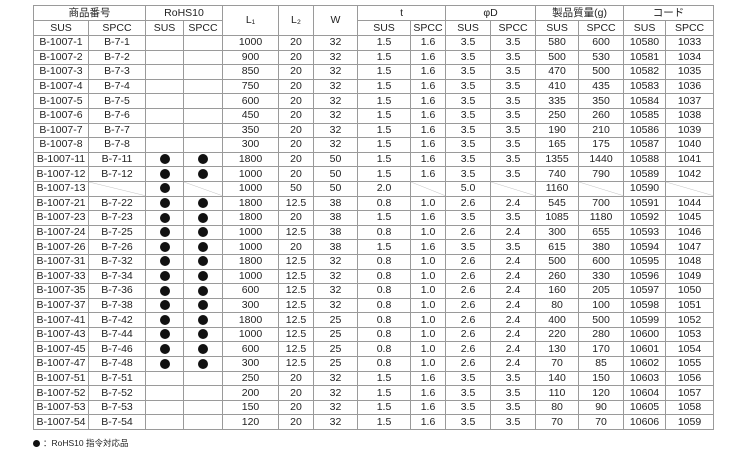 The image size is (750, 450). Describe the element at coordinates (557, 320) in the screenshot. I see `cell-mass-sus: 400` at that location.